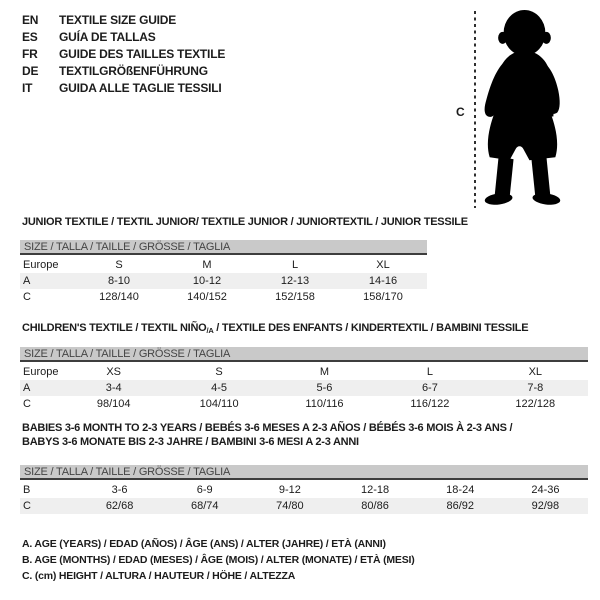  I want to click on language-row: FR GUIDE DES TAILLES TEXTILE, so click(123, 54).